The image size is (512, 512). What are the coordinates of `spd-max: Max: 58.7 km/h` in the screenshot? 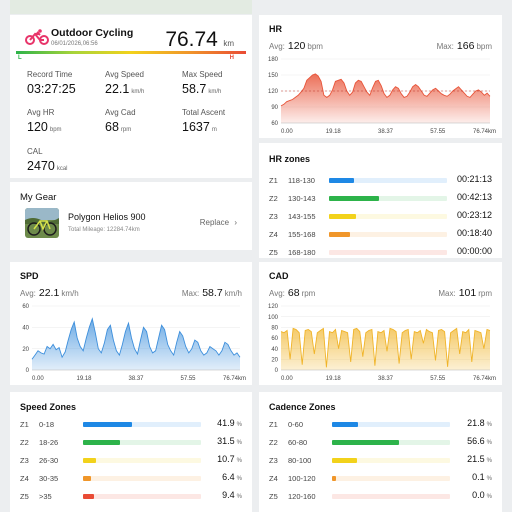 It's located at (211, 293).